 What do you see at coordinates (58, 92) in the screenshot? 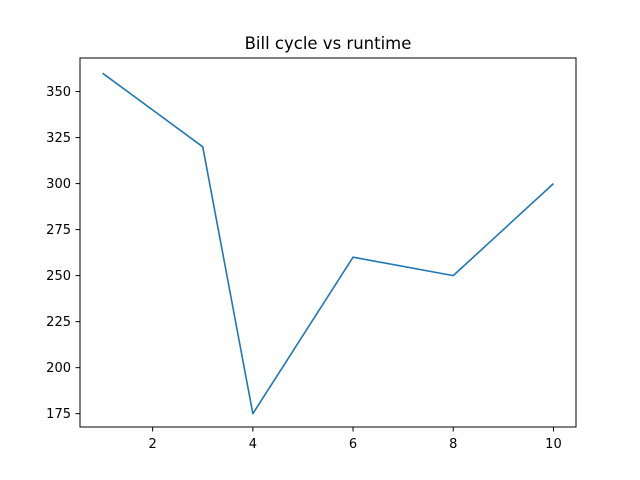
I see `y-tick-label: 350` at bounding box center [58, 92].